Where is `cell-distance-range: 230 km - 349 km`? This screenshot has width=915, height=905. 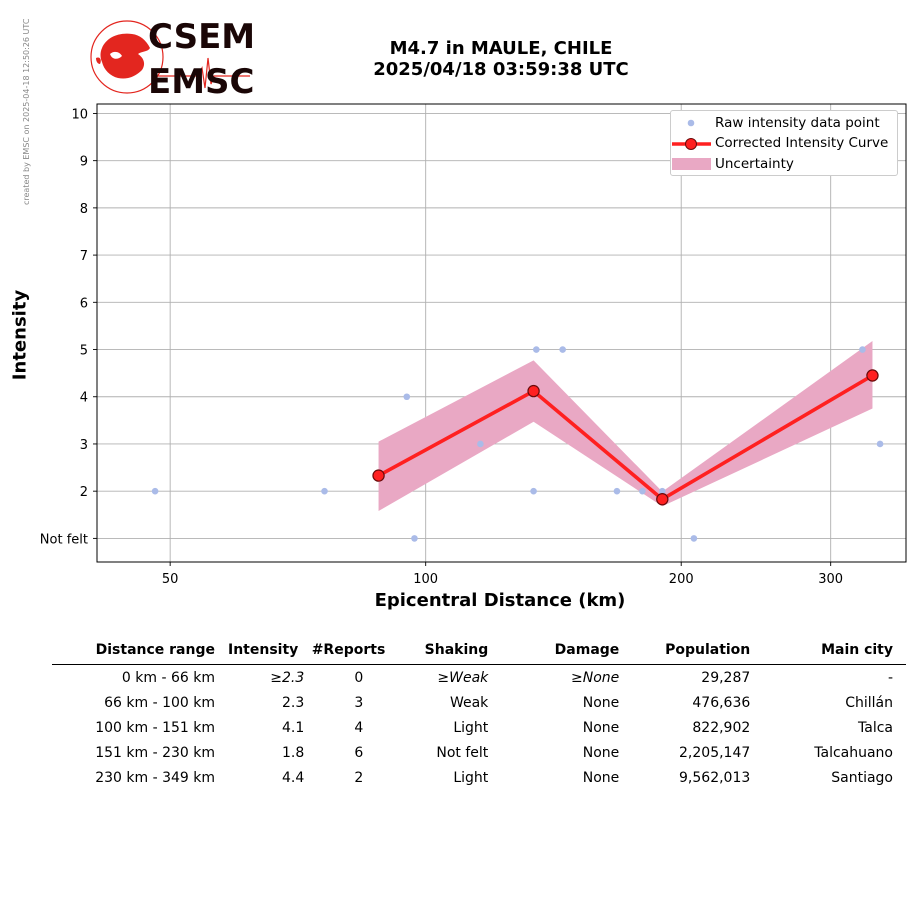
cell-distance-range: 230 km - 349 km is located at coordinates (155, 777).